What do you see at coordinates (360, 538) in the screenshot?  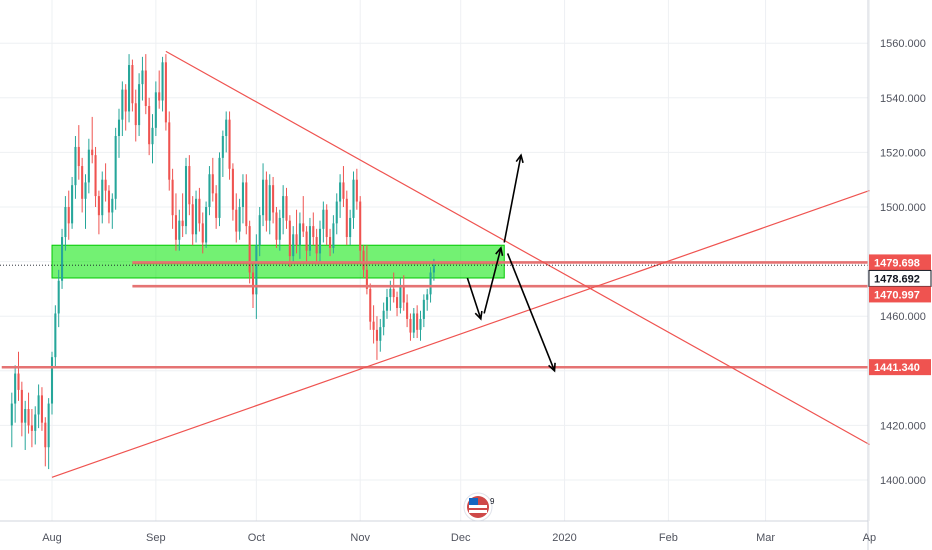 I see `x-tick-label: Nov` at bounding box center [360, 538].